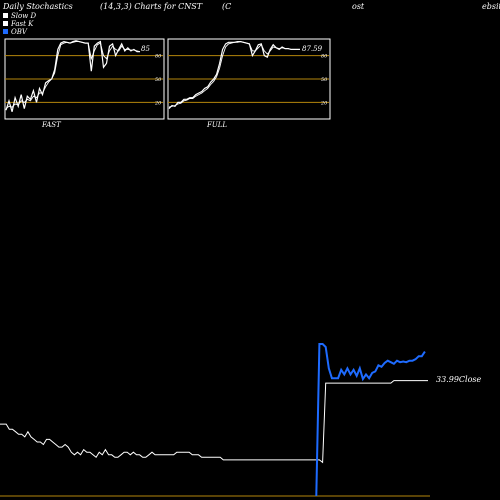 The height and width of the screenshot is (500, 500). I want to click on legend-fast-k: Fast K, so click(18, 24).